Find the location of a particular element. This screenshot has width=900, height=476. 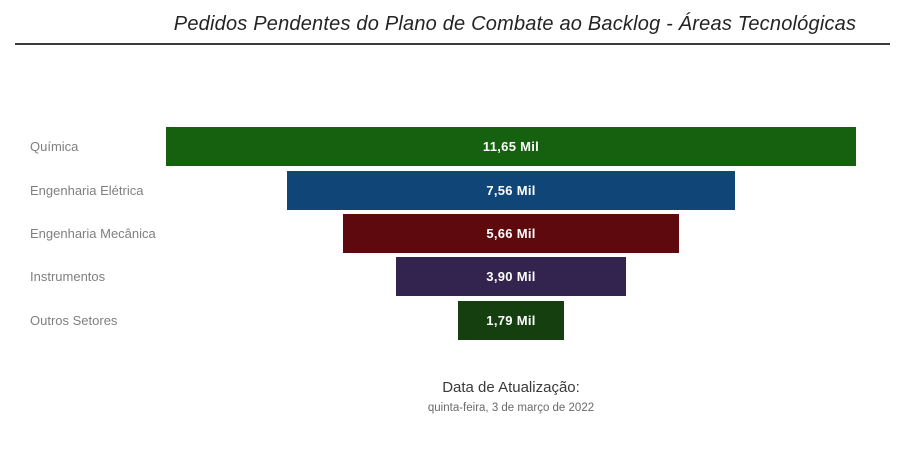

value-label: 1,79 Mil is located at coordinates (511, 320).